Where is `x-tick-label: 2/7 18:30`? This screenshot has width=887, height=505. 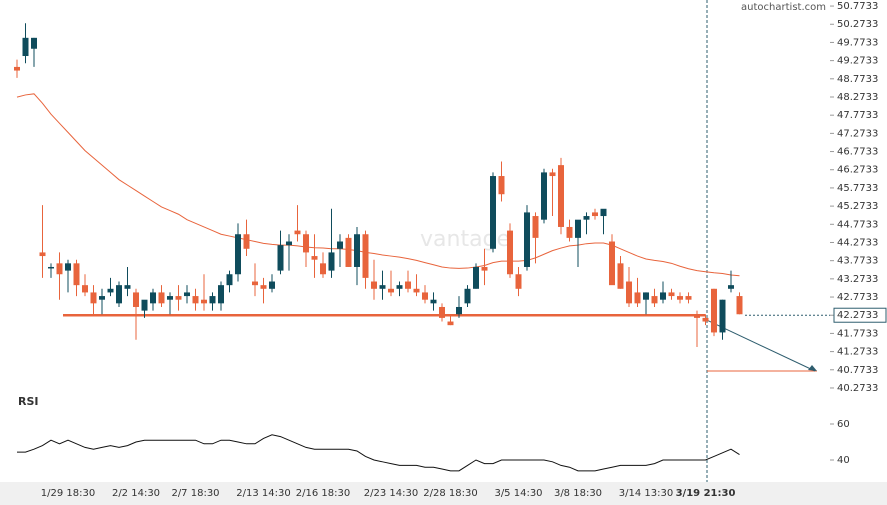
x-tick-label: 2/7 18:30 is located at coordinates (195, 493).